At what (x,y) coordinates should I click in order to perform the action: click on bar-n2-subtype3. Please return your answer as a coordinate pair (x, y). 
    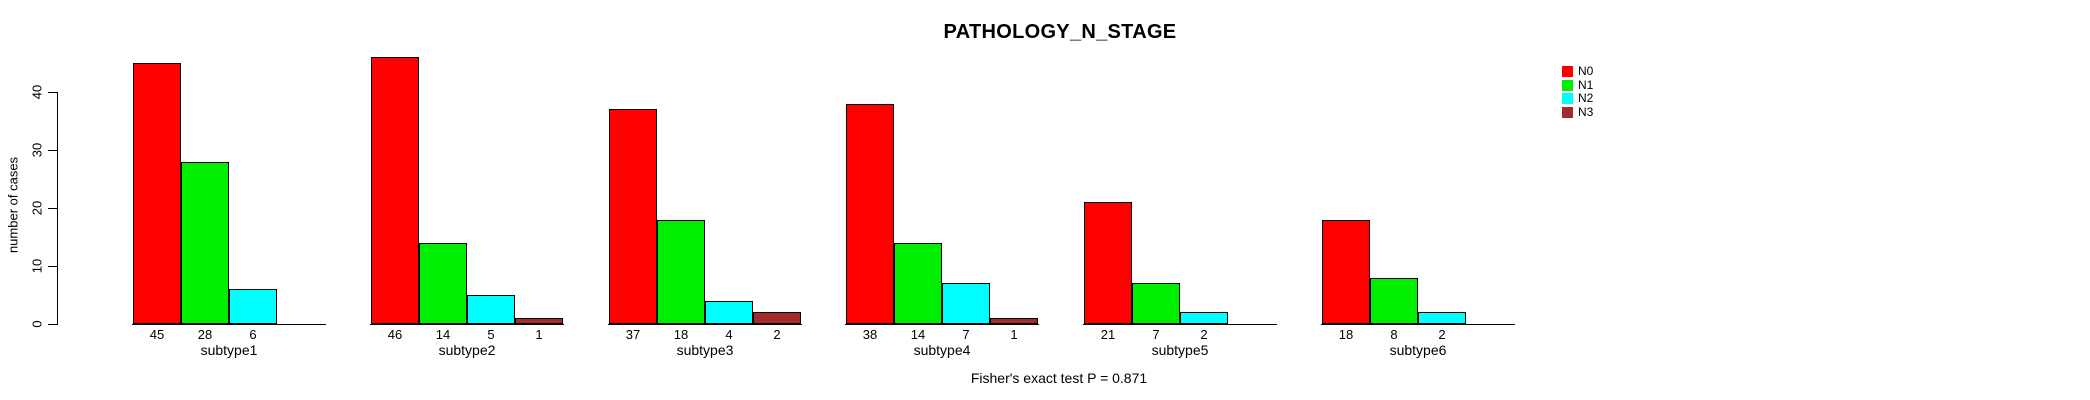
    Looking at the image, I should click on (729, 312).